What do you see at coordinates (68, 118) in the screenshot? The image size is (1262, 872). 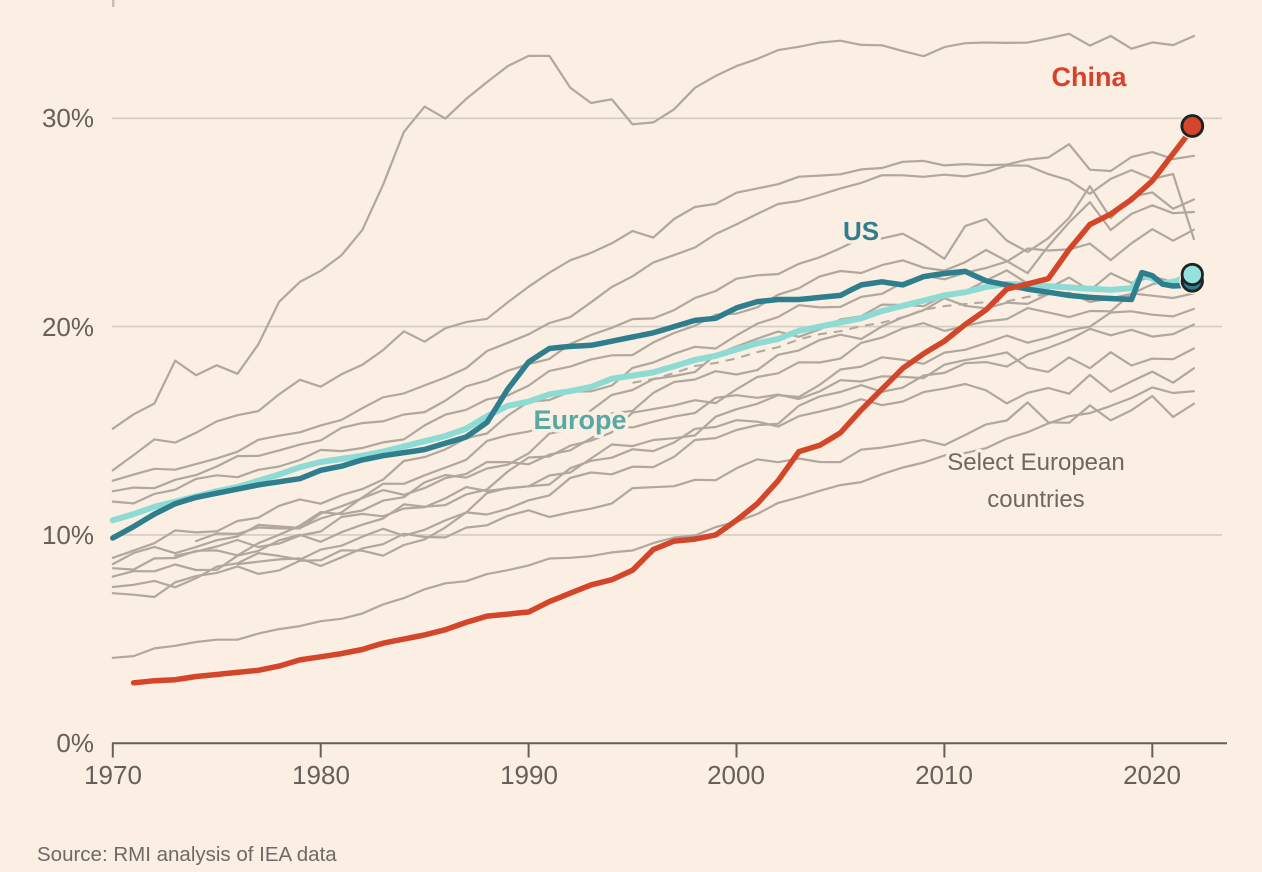 I see `svg-text: 30%` at bounding box center [68, 118].